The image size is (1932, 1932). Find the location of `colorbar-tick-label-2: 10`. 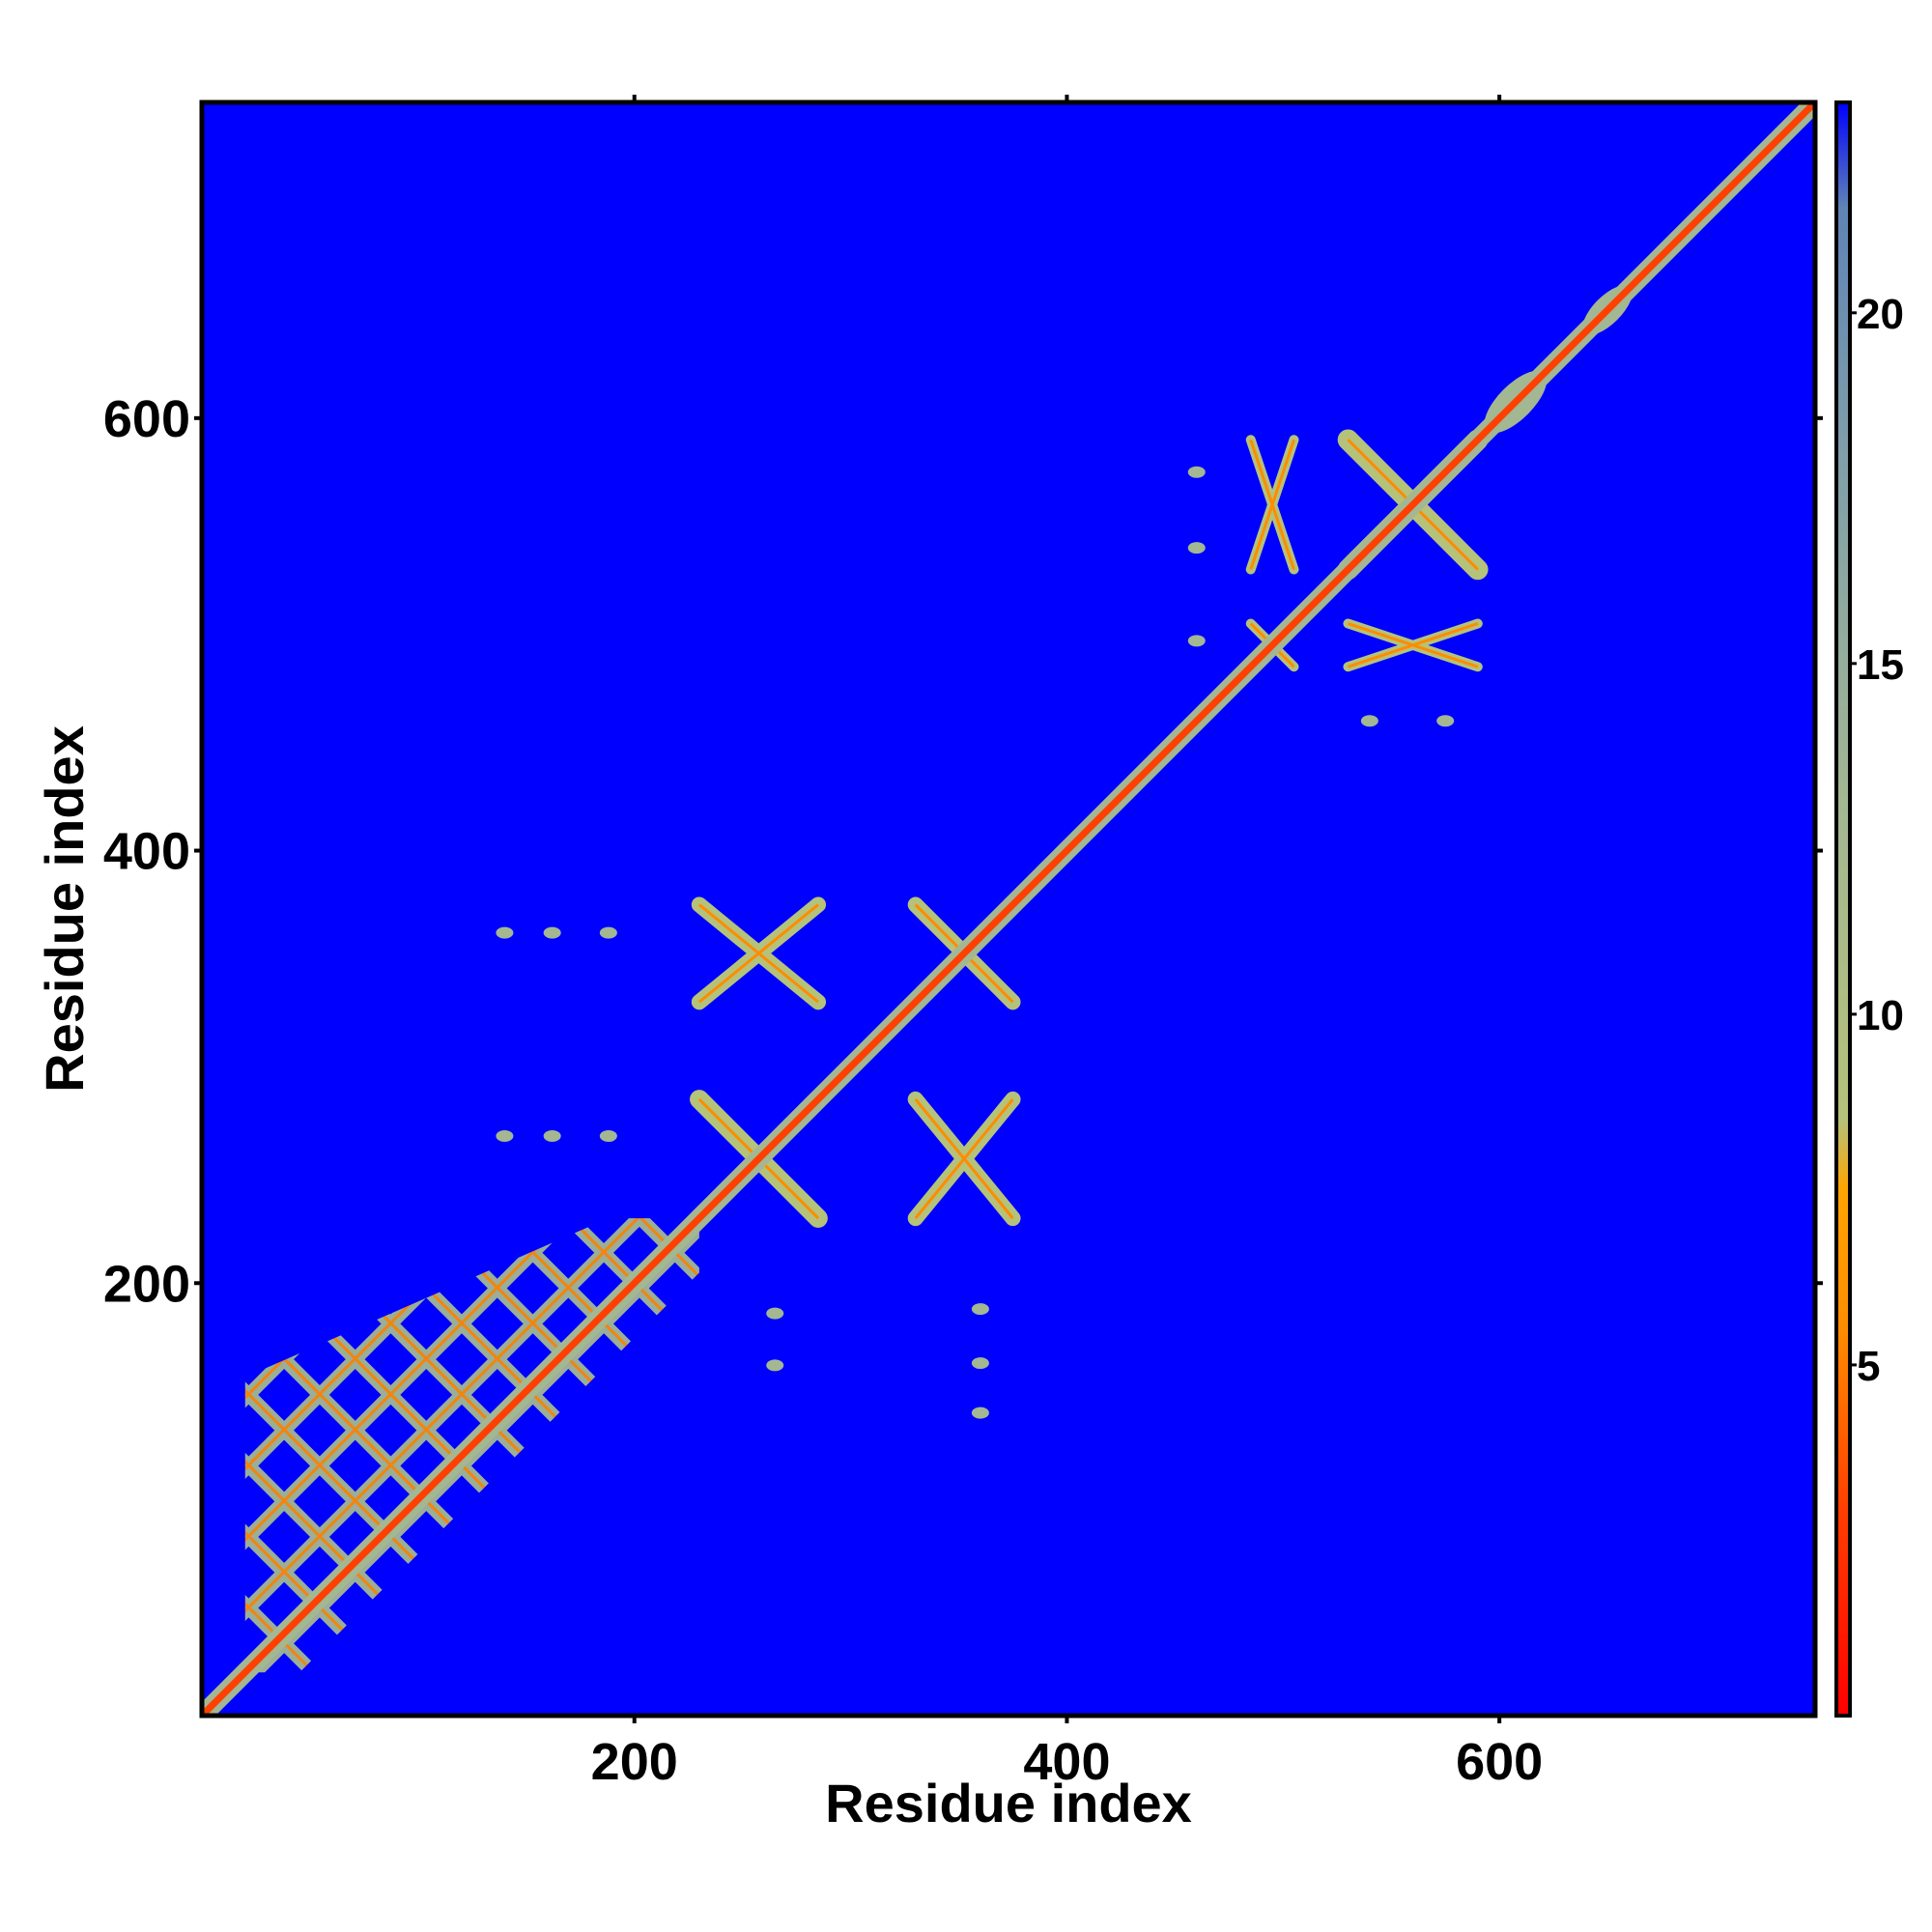

colorbar-tick-label-2: 10 is located at coordinates (1880, 1015).